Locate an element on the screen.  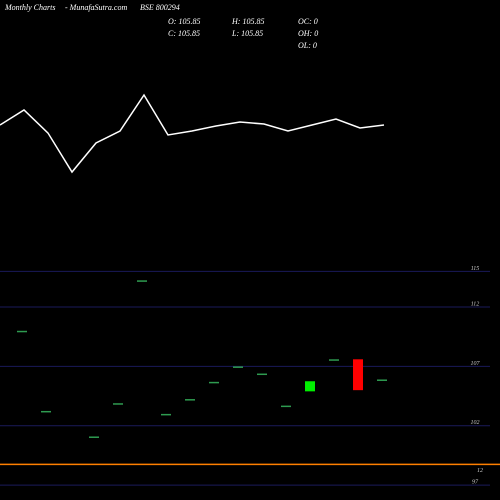
source: - MunafaSutra.com is located at coordinates (96, 7).